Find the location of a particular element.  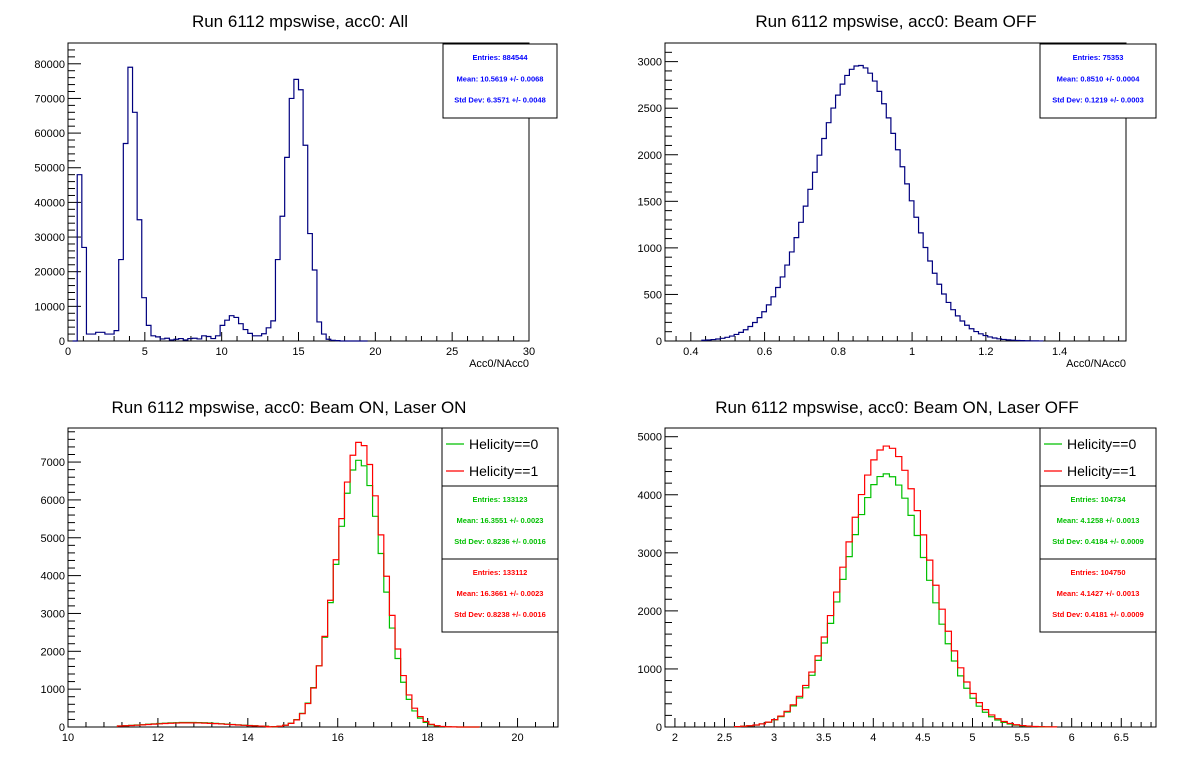

y-tick-label: 60000 is located at coordinates (49, 134).